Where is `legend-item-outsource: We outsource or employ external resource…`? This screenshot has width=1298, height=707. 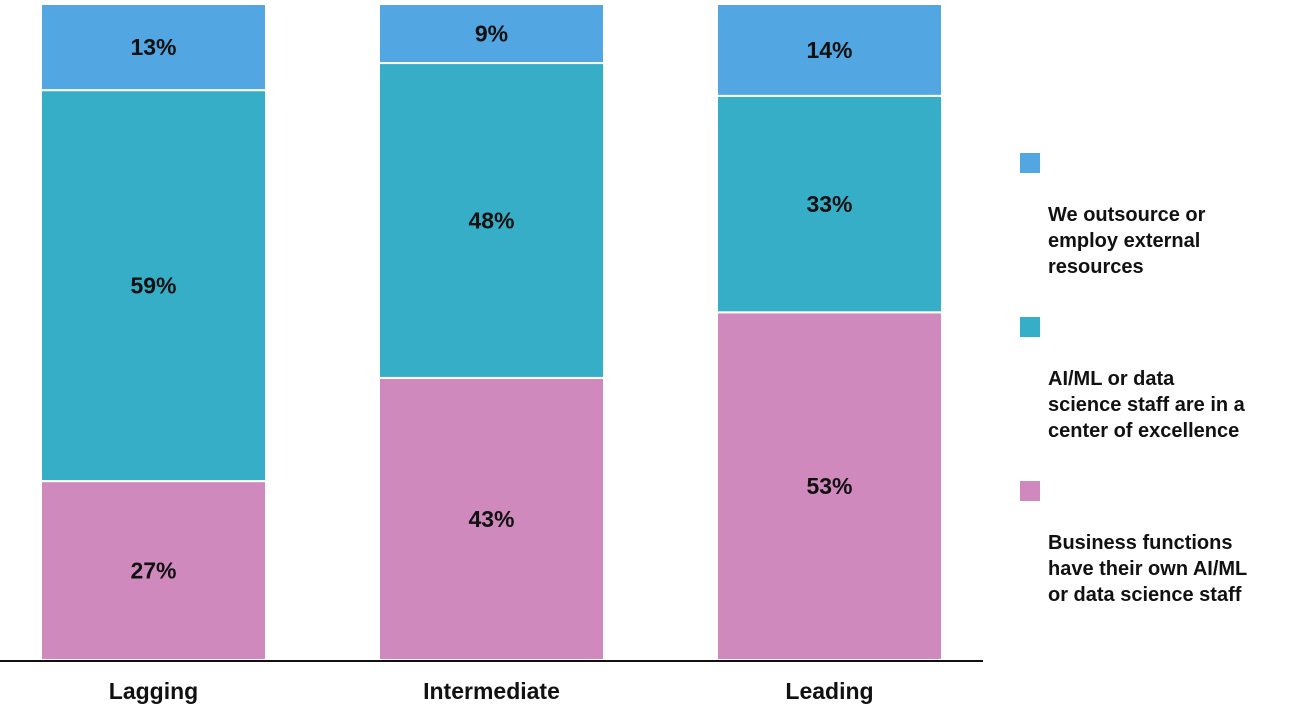
legend-item-outsource: We outsource or employ external resource… is located at coordinates (1159, 215).